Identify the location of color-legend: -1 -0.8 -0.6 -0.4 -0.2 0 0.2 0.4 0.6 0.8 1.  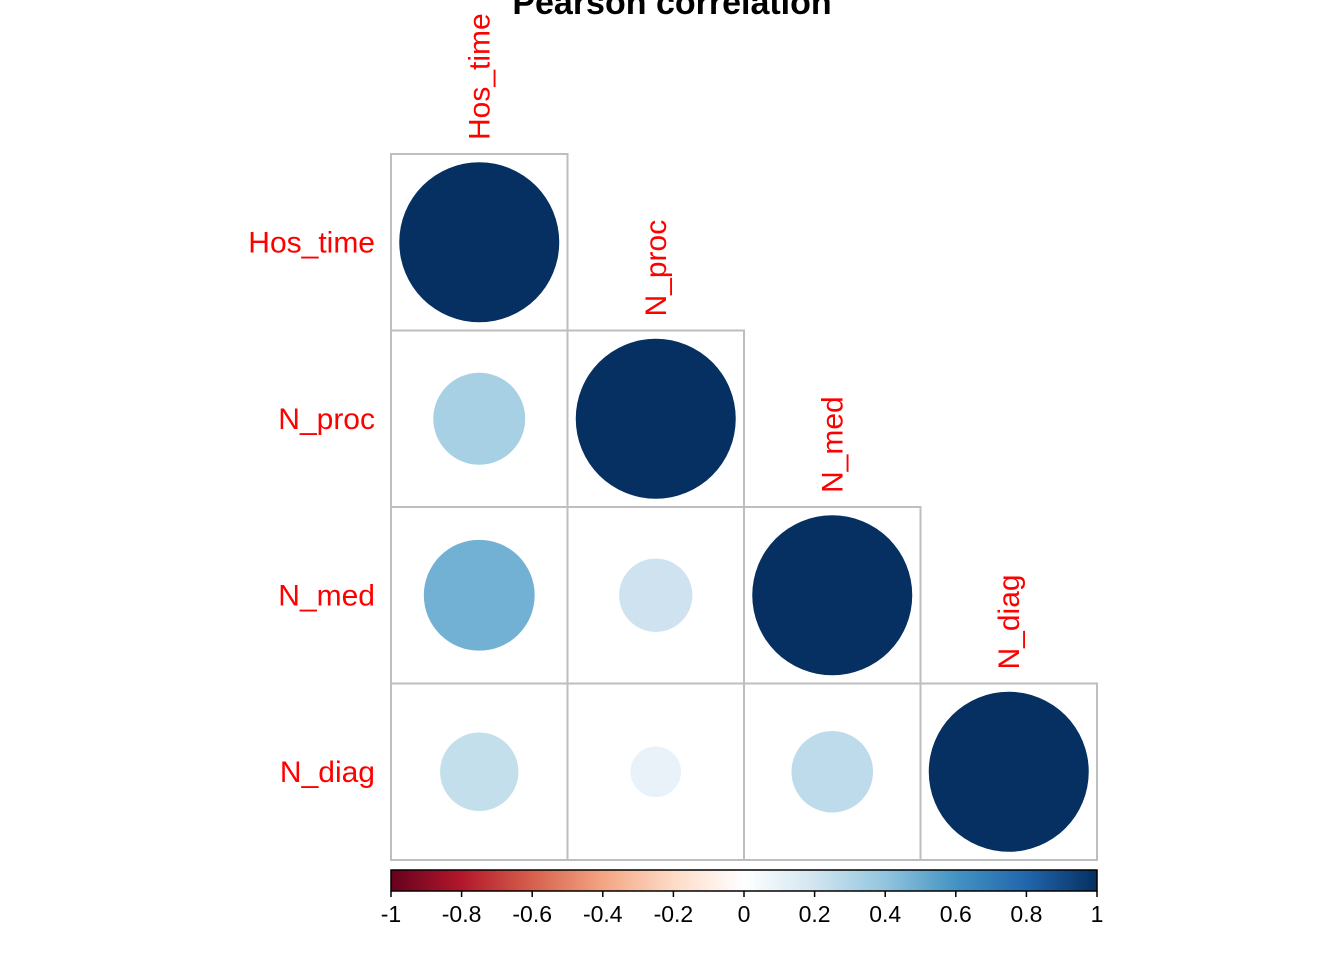
(742, 898).